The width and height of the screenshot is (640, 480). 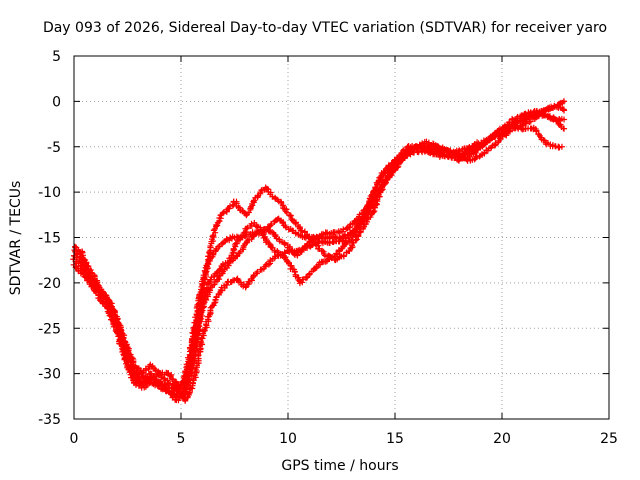 I want to click on x-tick-label: 5, so click(x=181, y=439).